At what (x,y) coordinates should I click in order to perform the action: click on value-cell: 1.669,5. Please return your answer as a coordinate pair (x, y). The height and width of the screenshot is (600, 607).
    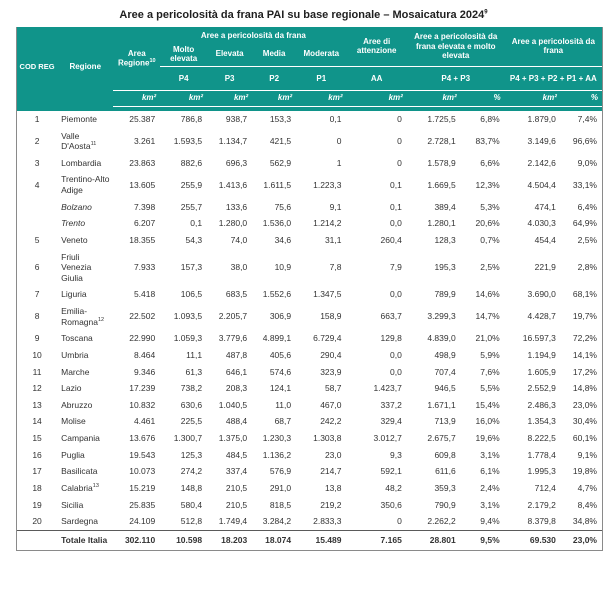
    Looking at the image, I should click on (433, 185).